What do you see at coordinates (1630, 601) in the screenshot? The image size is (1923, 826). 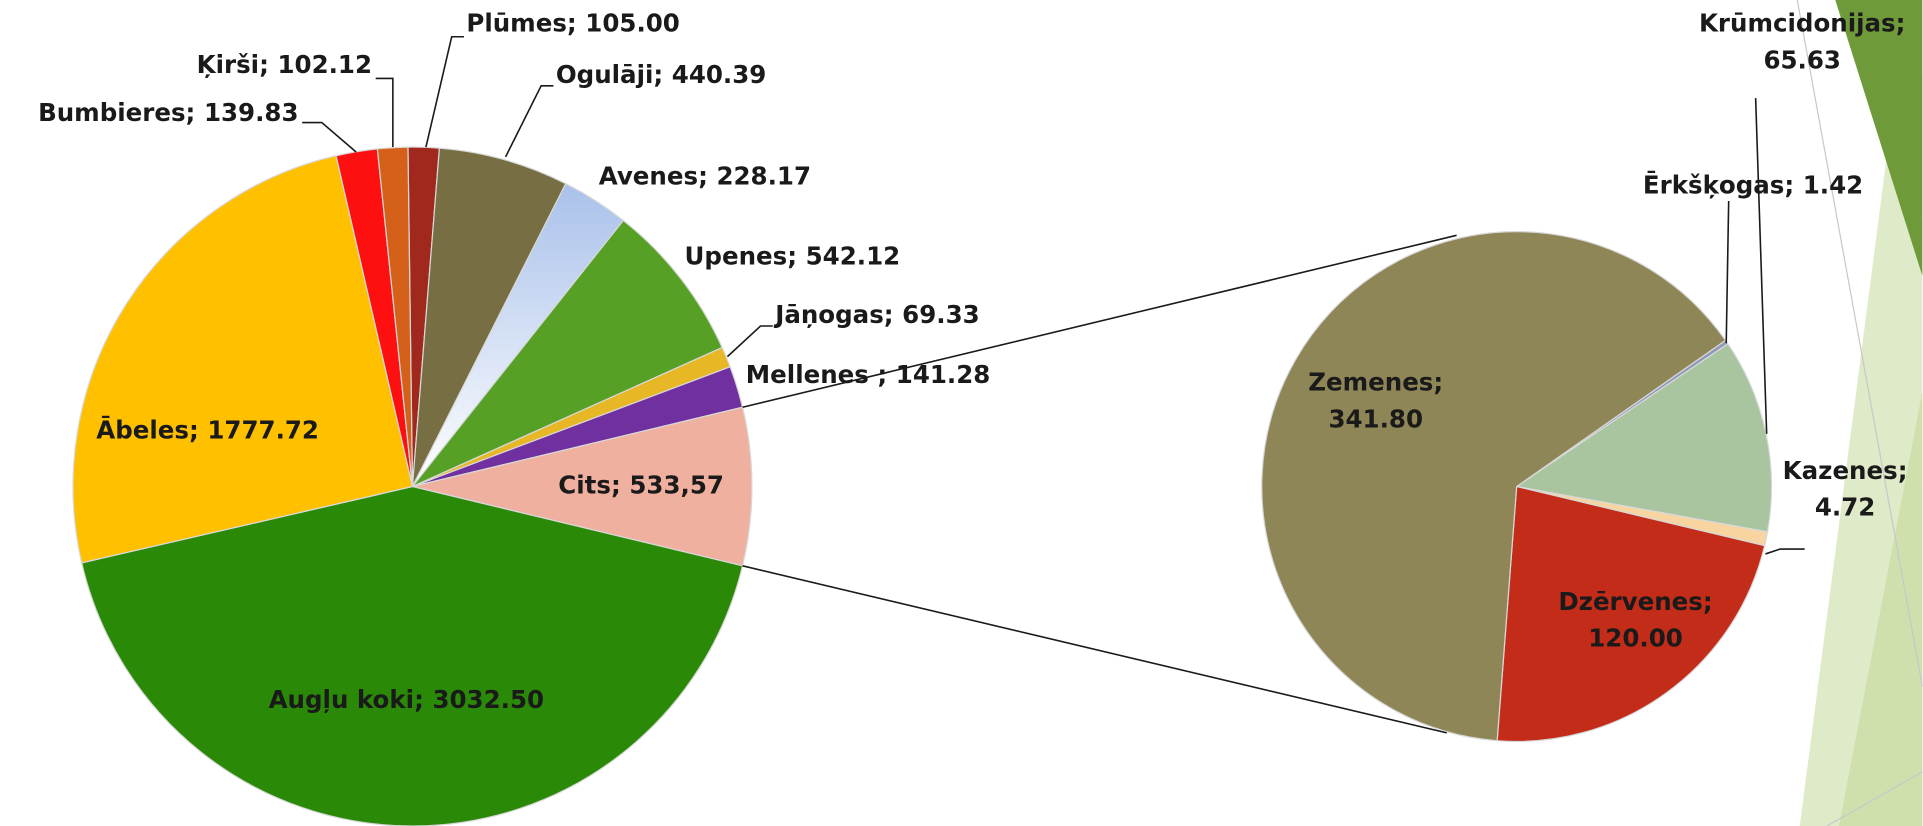 I see `category-name: Dzērvenes` at bounding box center [1630, 601].